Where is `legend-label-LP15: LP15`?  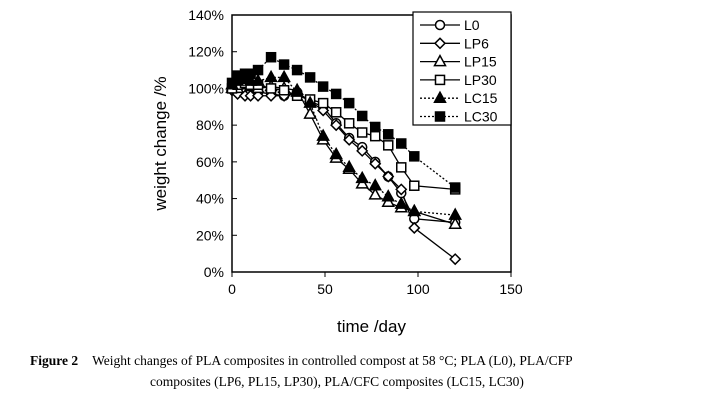
legend-label-LP15: LP15 is located at coordinates (480, 62).